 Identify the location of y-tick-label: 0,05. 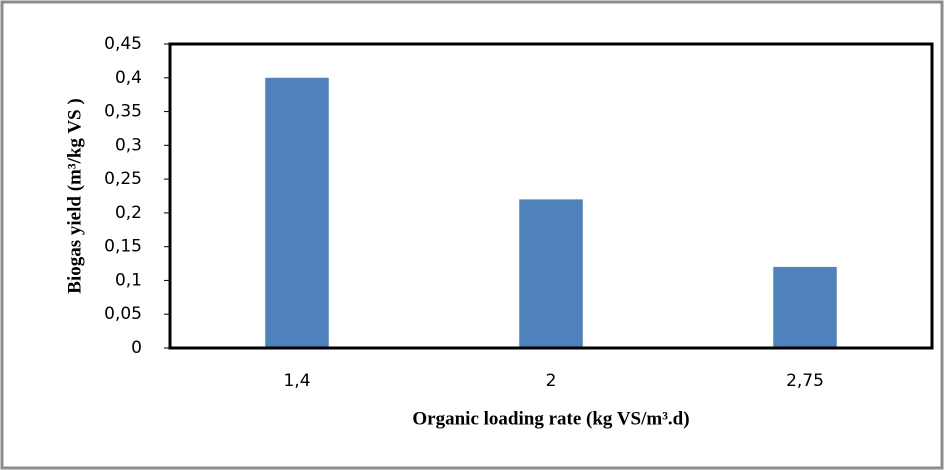
(123, 314).